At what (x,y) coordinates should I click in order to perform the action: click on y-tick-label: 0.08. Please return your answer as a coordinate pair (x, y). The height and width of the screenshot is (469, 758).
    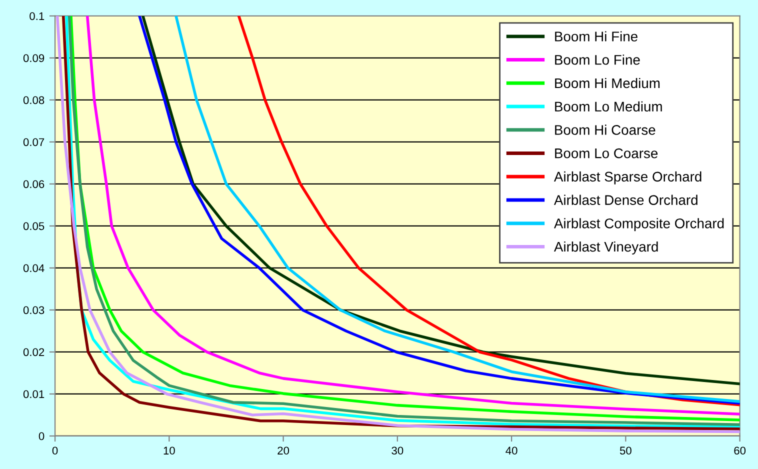
    Looking at the image, I should click on (33, 100).